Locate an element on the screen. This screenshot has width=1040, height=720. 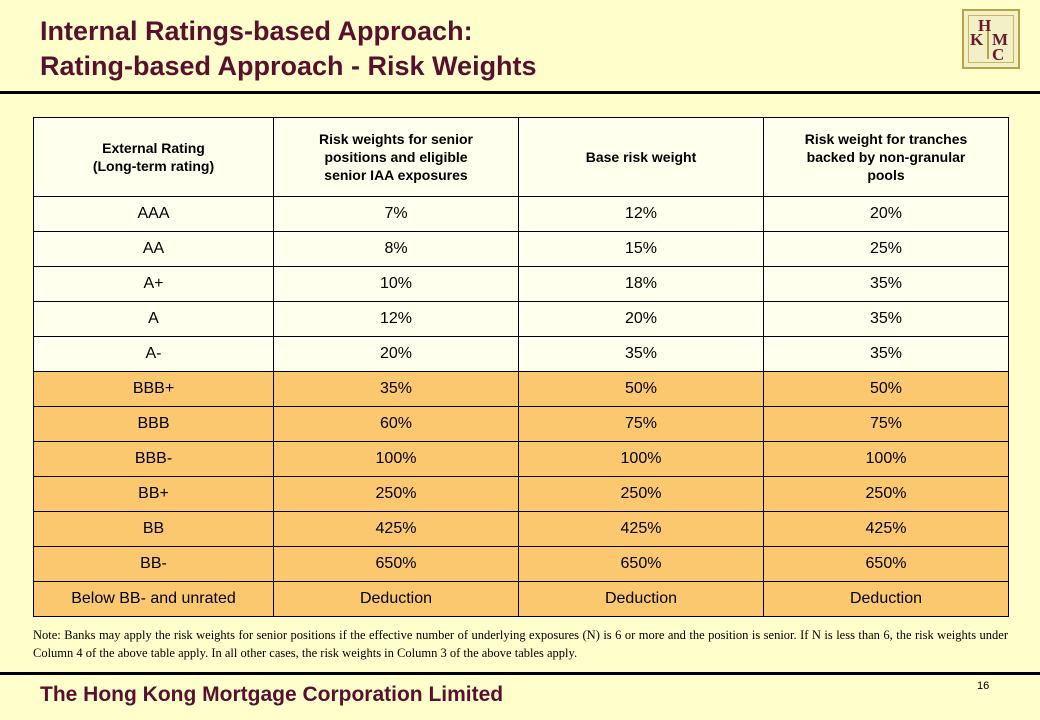
table-row: BBB 60% 75% 75% is located at coordinates (521, 424).